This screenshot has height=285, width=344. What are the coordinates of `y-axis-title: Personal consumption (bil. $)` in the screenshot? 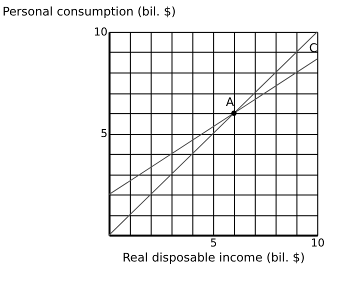 It's located at (89, 11).